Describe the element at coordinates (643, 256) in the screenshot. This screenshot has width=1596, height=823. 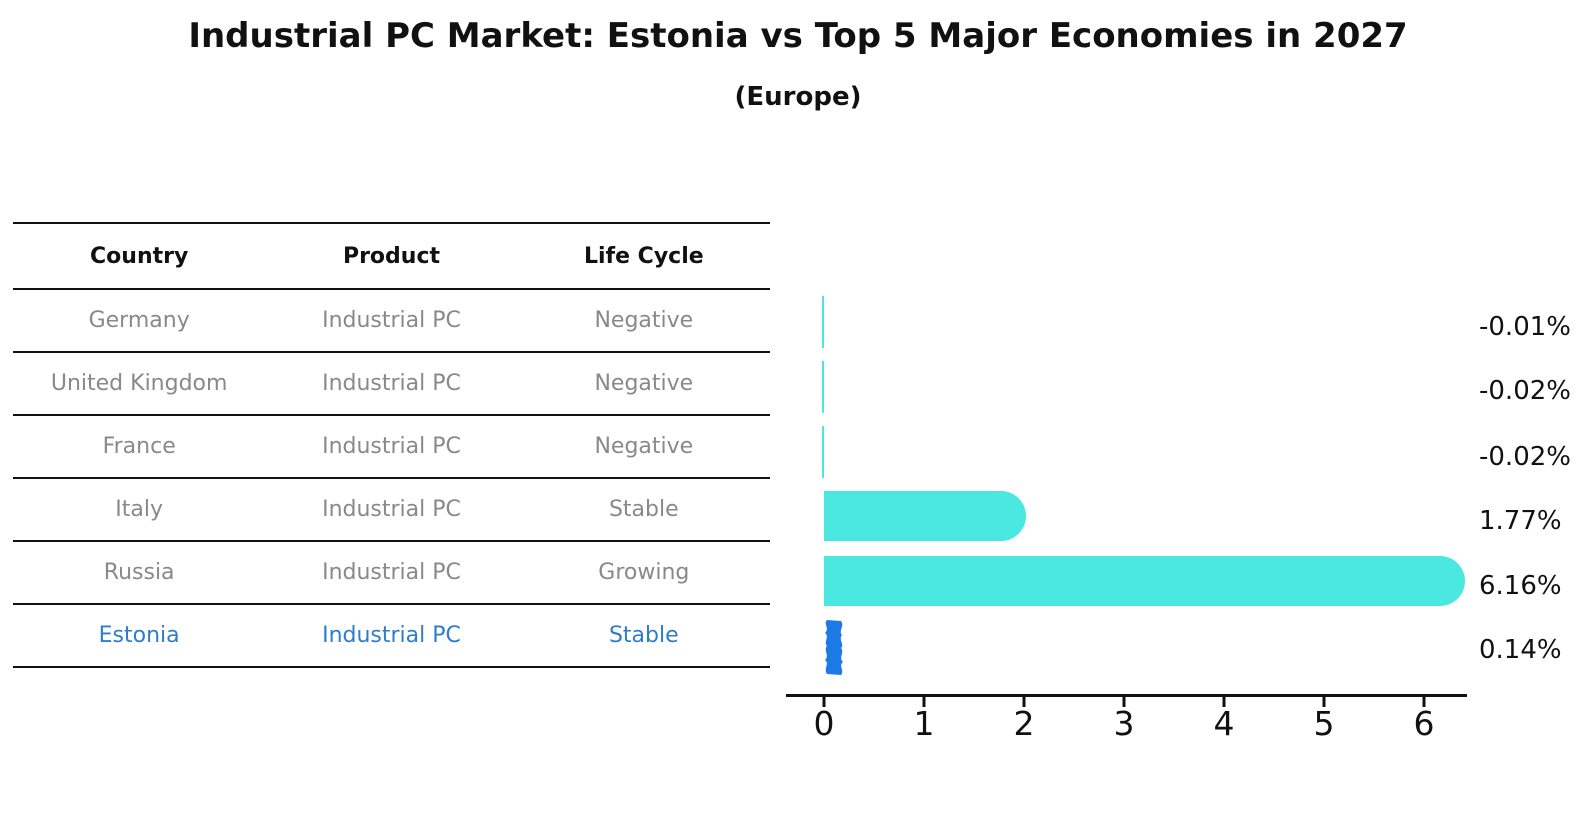
I see `column-header-life-cycle: Life Cycle` at that location.